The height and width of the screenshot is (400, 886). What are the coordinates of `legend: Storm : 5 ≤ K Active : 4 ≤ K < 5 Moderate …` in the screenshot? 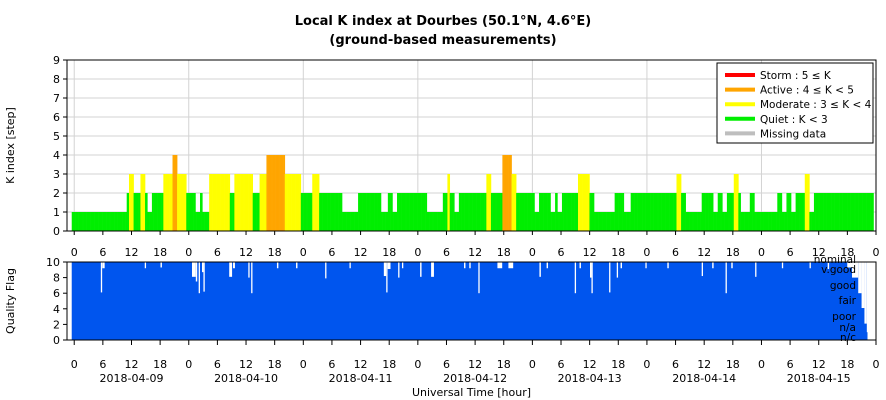 It's located at (795, 103).